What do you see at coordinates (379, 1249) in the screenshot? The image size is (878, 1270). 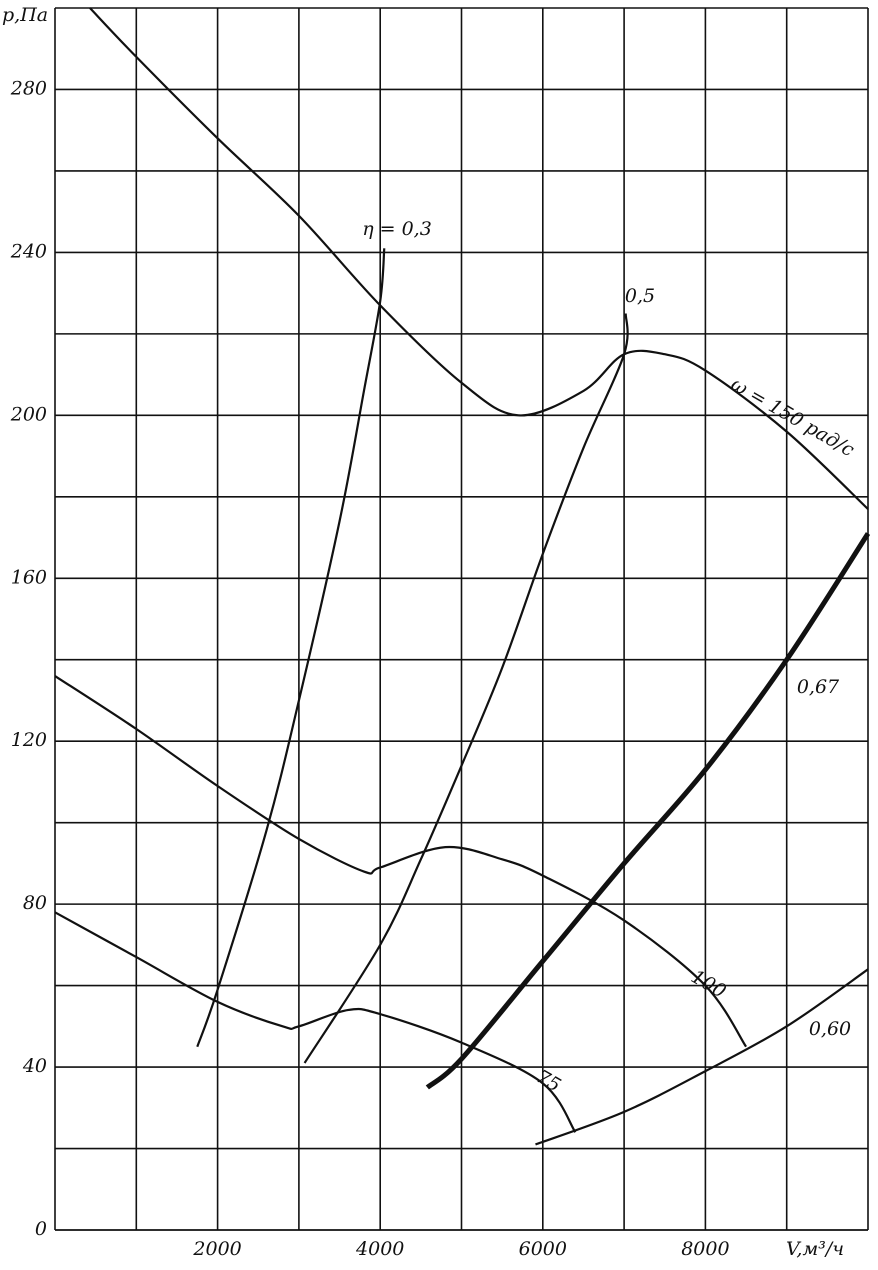 I see `x-tick-label: 4000` at bounding box center [379, 1249].